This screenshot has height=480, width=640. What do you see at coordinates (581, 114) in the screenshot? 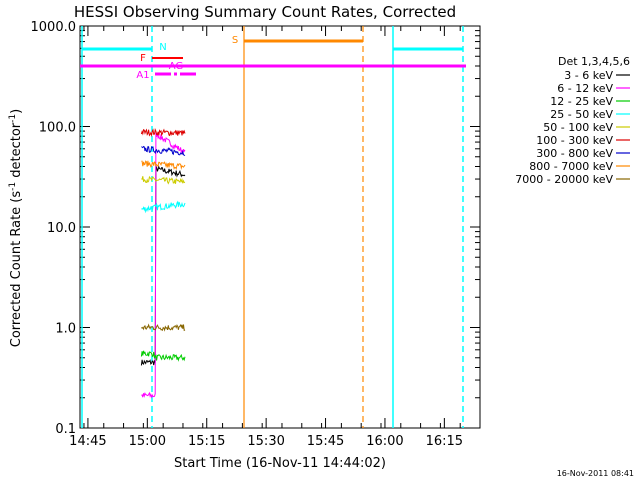
I see `legend-label-3: 25 - 50 keV` at bounding box center [581, 114].